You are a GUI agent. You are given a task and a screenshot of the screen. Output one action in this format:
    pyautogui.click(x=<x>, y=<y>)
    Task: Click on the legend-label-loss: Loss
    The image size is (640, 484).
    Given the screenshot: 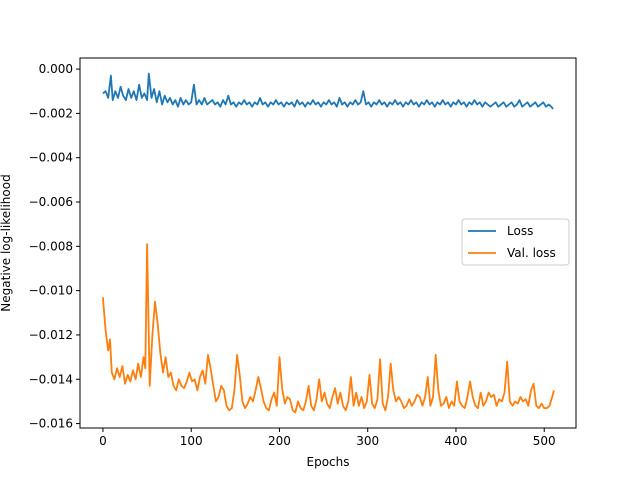 What is the action you would take?
    pyautogui.click(x=520, y=231)
    